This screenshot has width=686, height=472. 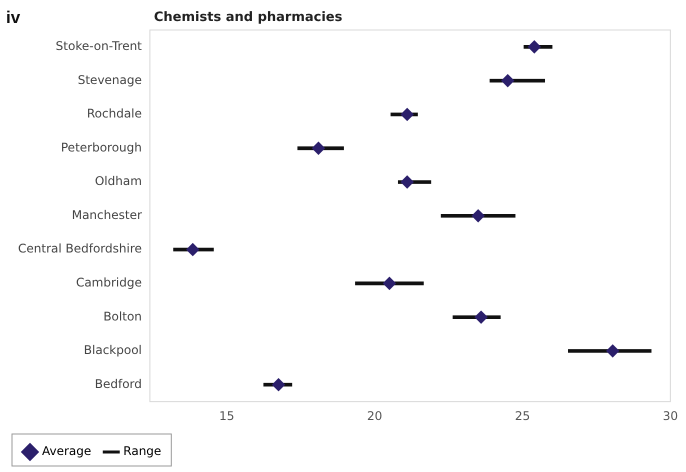 I want to click on chart-title: Chemists and pharmacies, so click(x=248, y=17).